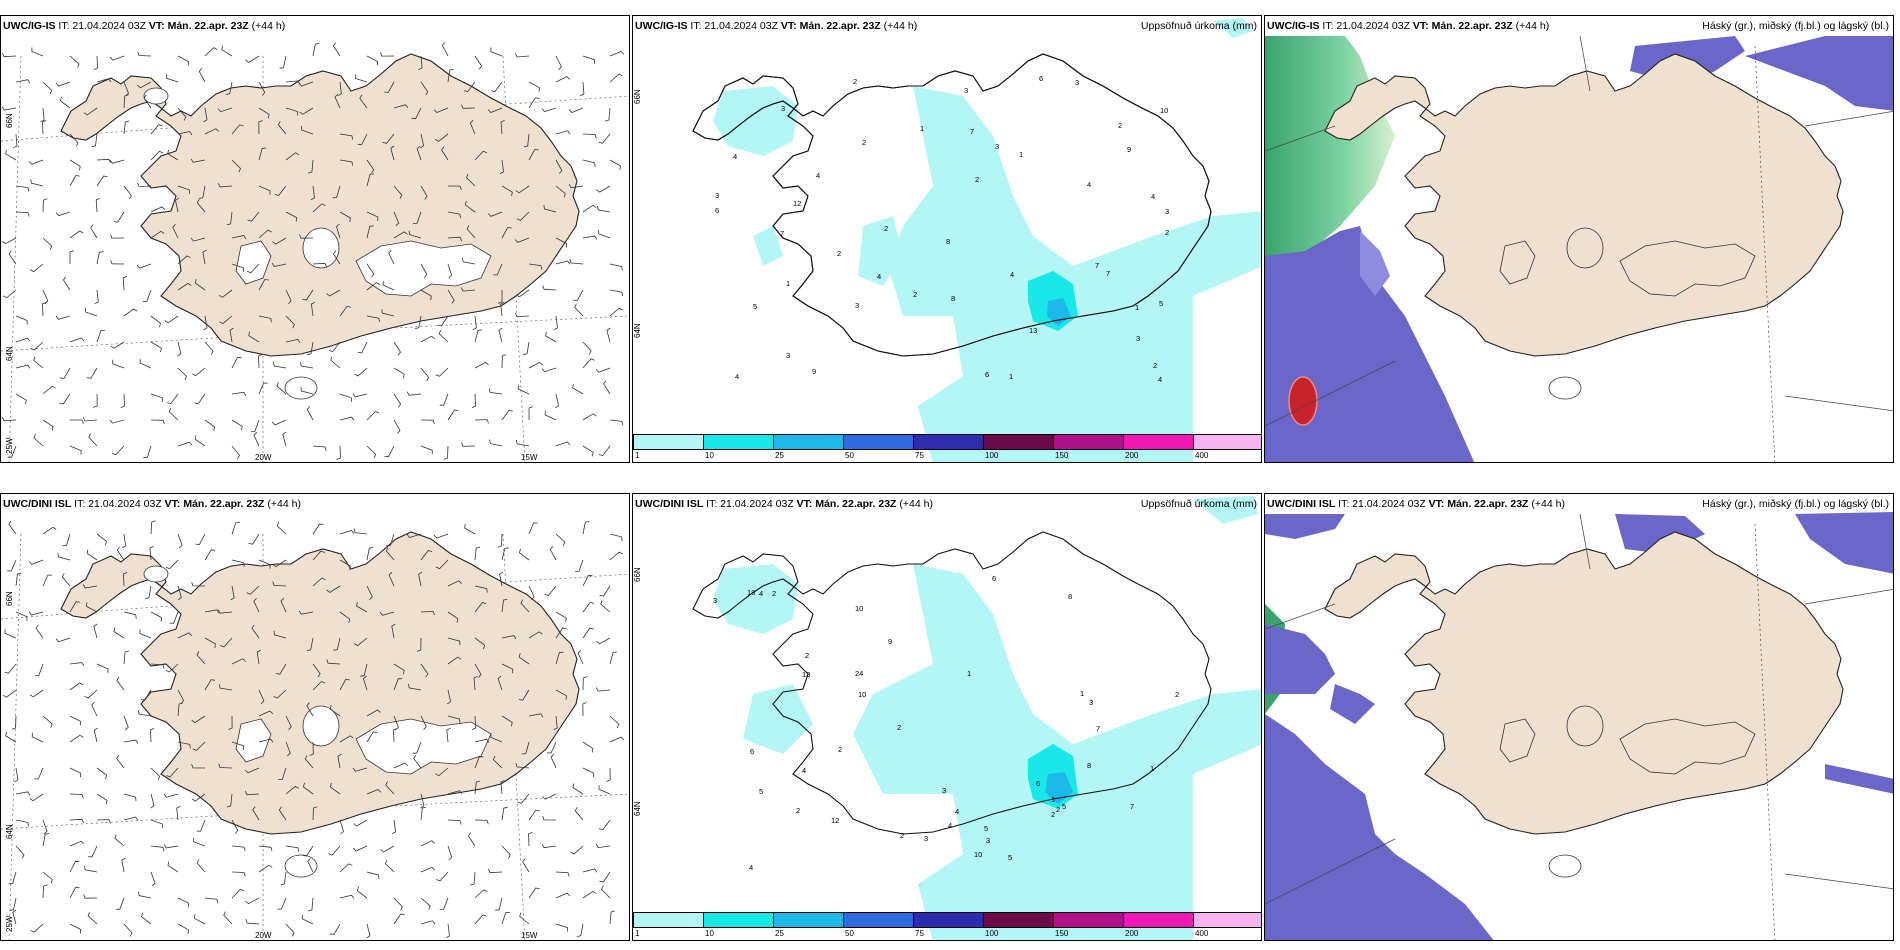 The image size is (1900, 950). I want to click on colorbar-tick: 150, so click(1062, 933).